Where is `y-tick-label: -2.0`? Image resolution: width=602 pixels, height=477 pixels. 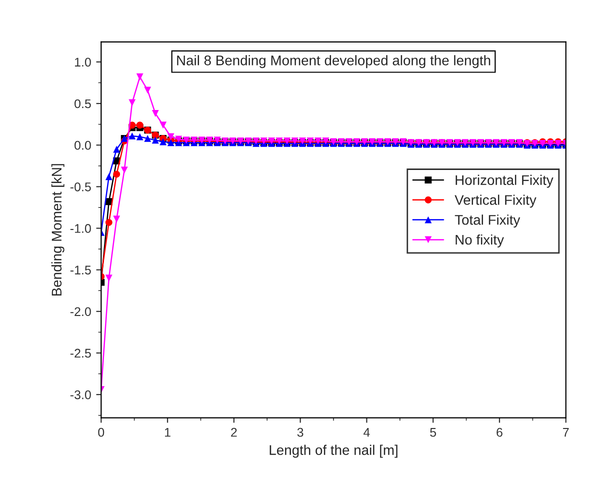
y-tick-label: -2.0 is located at coordinates (80, 311).